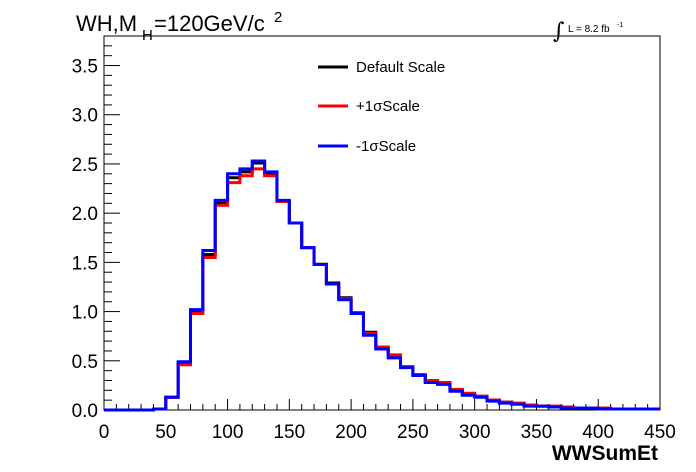  Describe the element at coordinates (85, 165) in the screenshot. I see `y-tick-label: 2.5` at that location.